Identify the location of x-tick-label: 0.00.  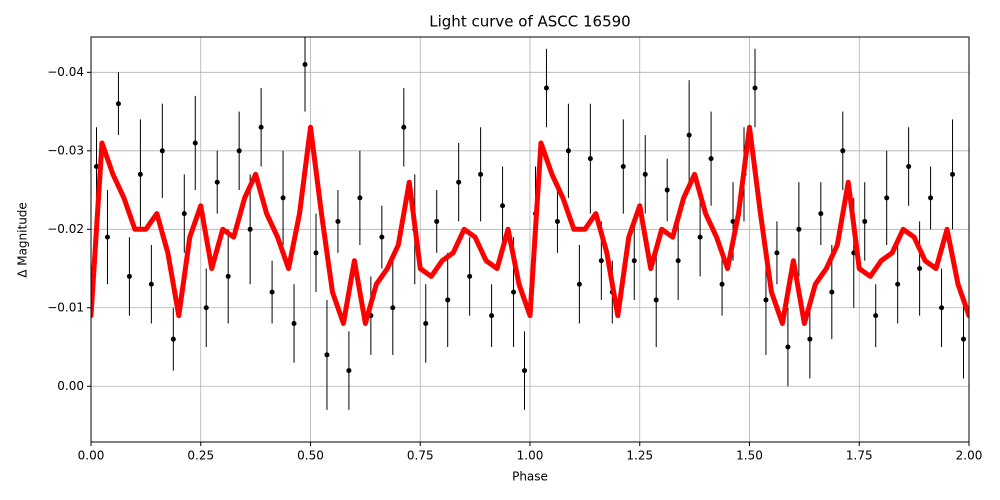
(91, 456).